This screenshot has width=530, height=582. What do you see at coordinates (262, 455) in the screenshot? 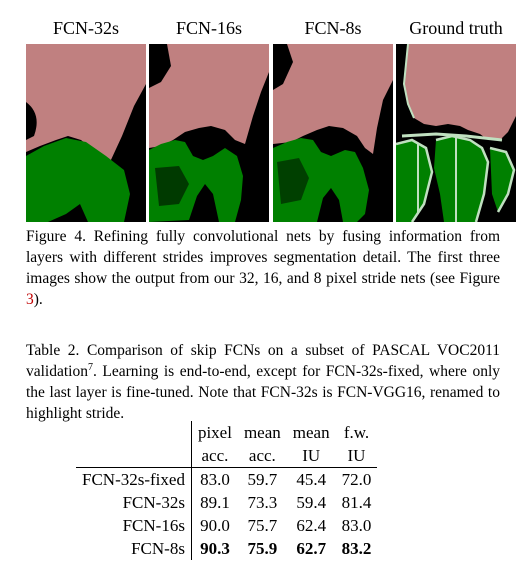
I see `header-acc-2: acc.` at bounding box center [262, 455].